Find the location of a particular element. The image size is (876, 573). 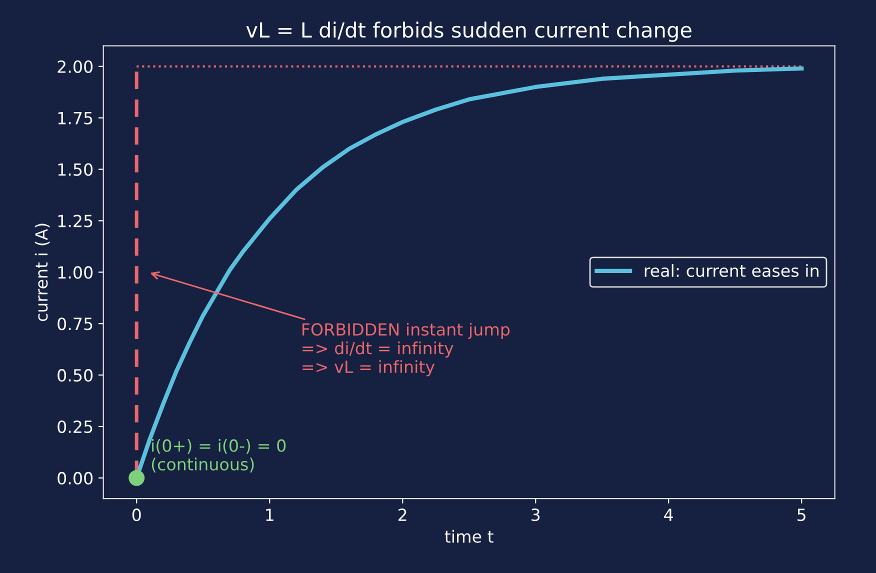

y-tick-label: 1.00 is located at coordinates (75, 272).